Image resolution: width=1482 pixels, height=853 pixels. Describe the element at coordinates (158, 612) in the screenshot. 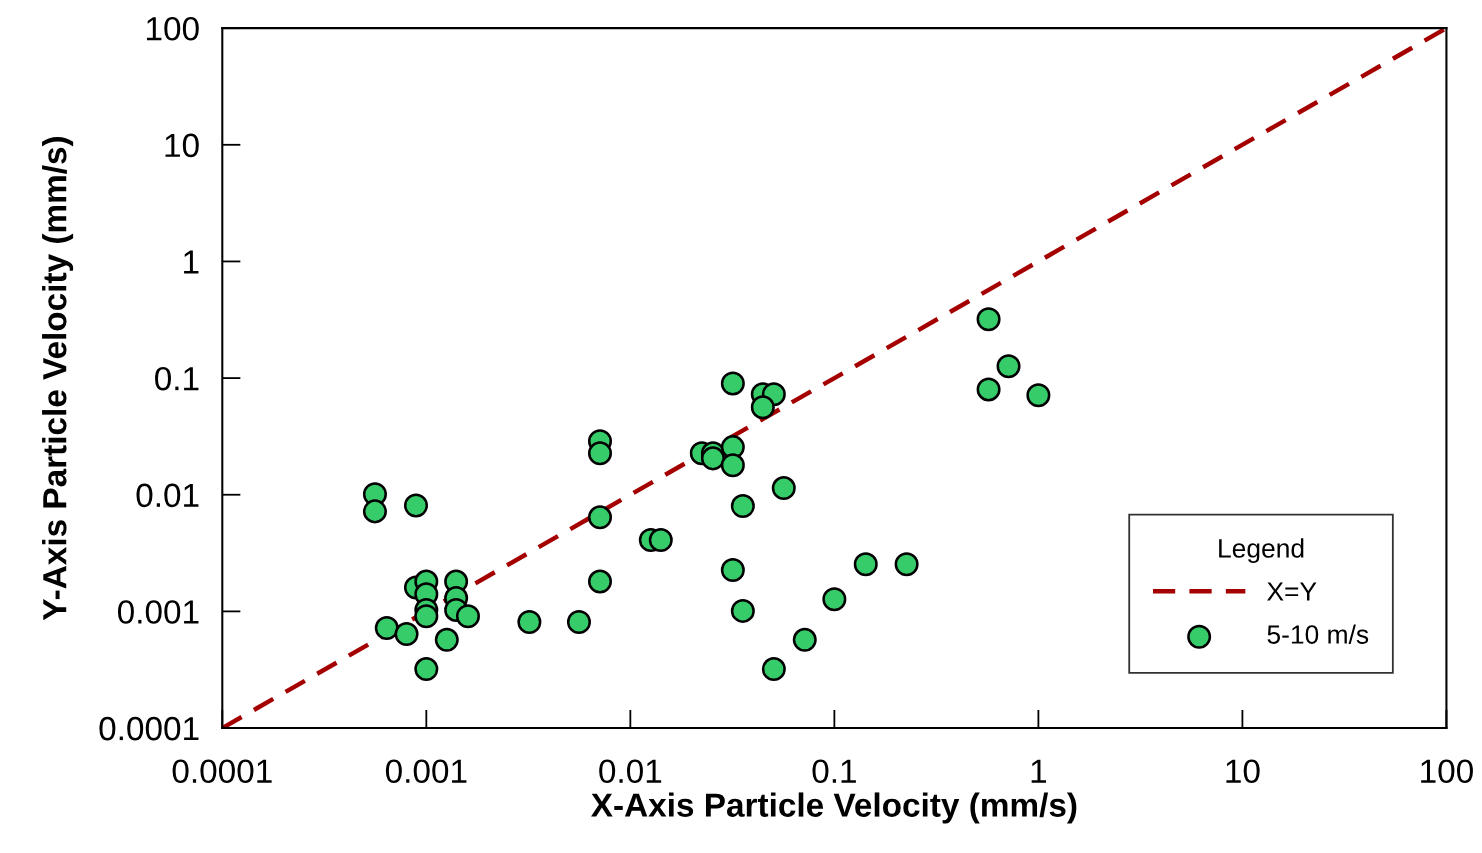

I see `y-tick-label: 0.001` at that location.